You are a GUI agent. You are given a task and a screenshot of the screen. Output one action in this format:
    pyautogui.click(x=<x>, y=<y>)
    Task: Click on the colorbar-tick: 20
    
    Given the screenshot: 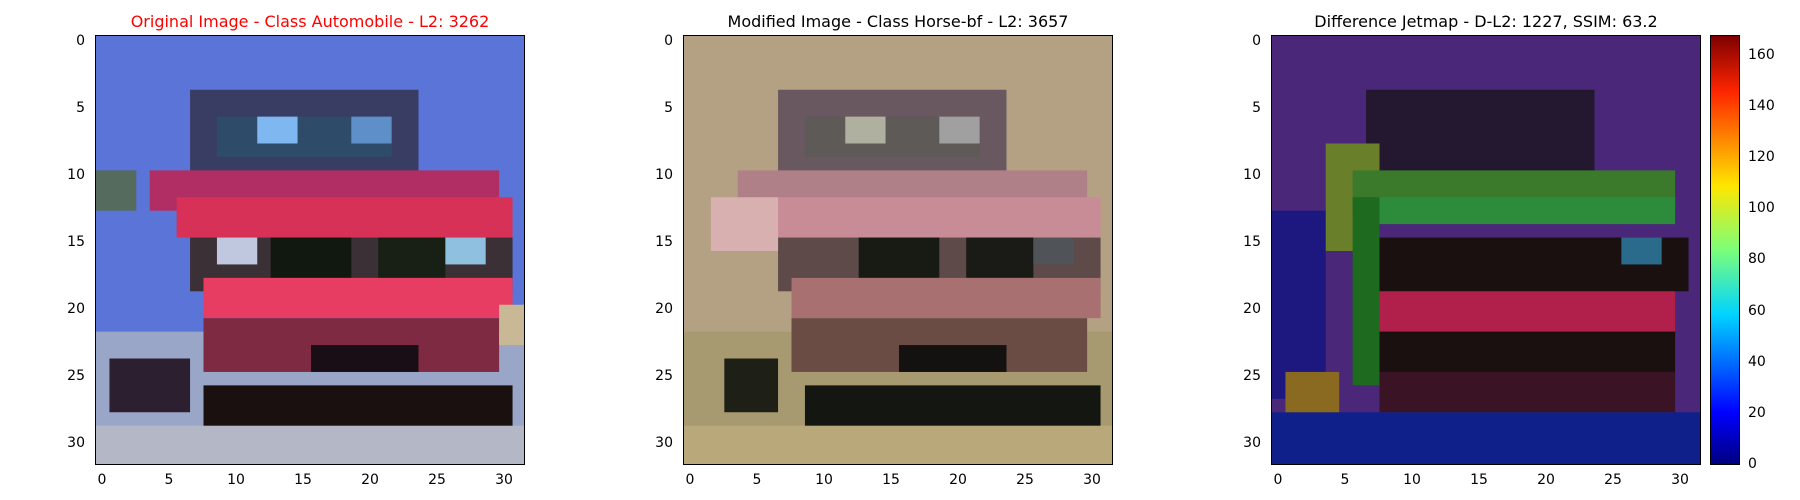 What is the action you would take?
    pyautogui.click(x=1757, y=413)
    